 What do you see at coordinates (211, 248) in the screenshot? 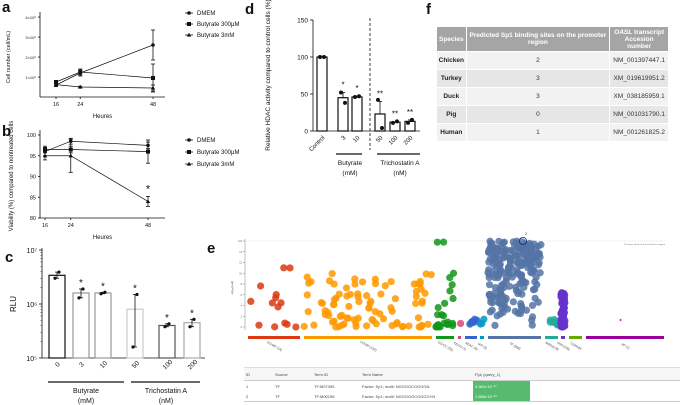
I see `panel-label-e: e` at bounding box center [211, 248].